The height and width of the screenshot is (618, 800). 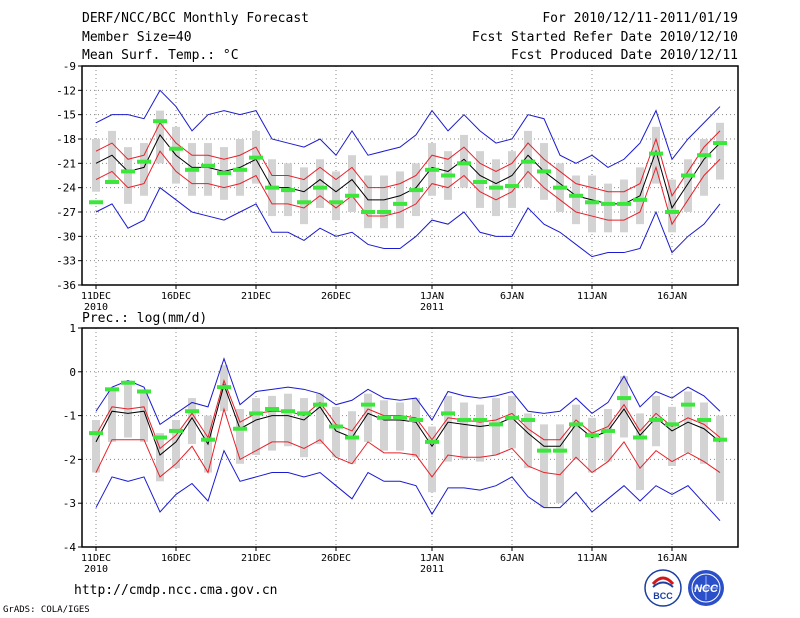 I want to click on temp-ytick-label: -36, so click(x=66, y=285).